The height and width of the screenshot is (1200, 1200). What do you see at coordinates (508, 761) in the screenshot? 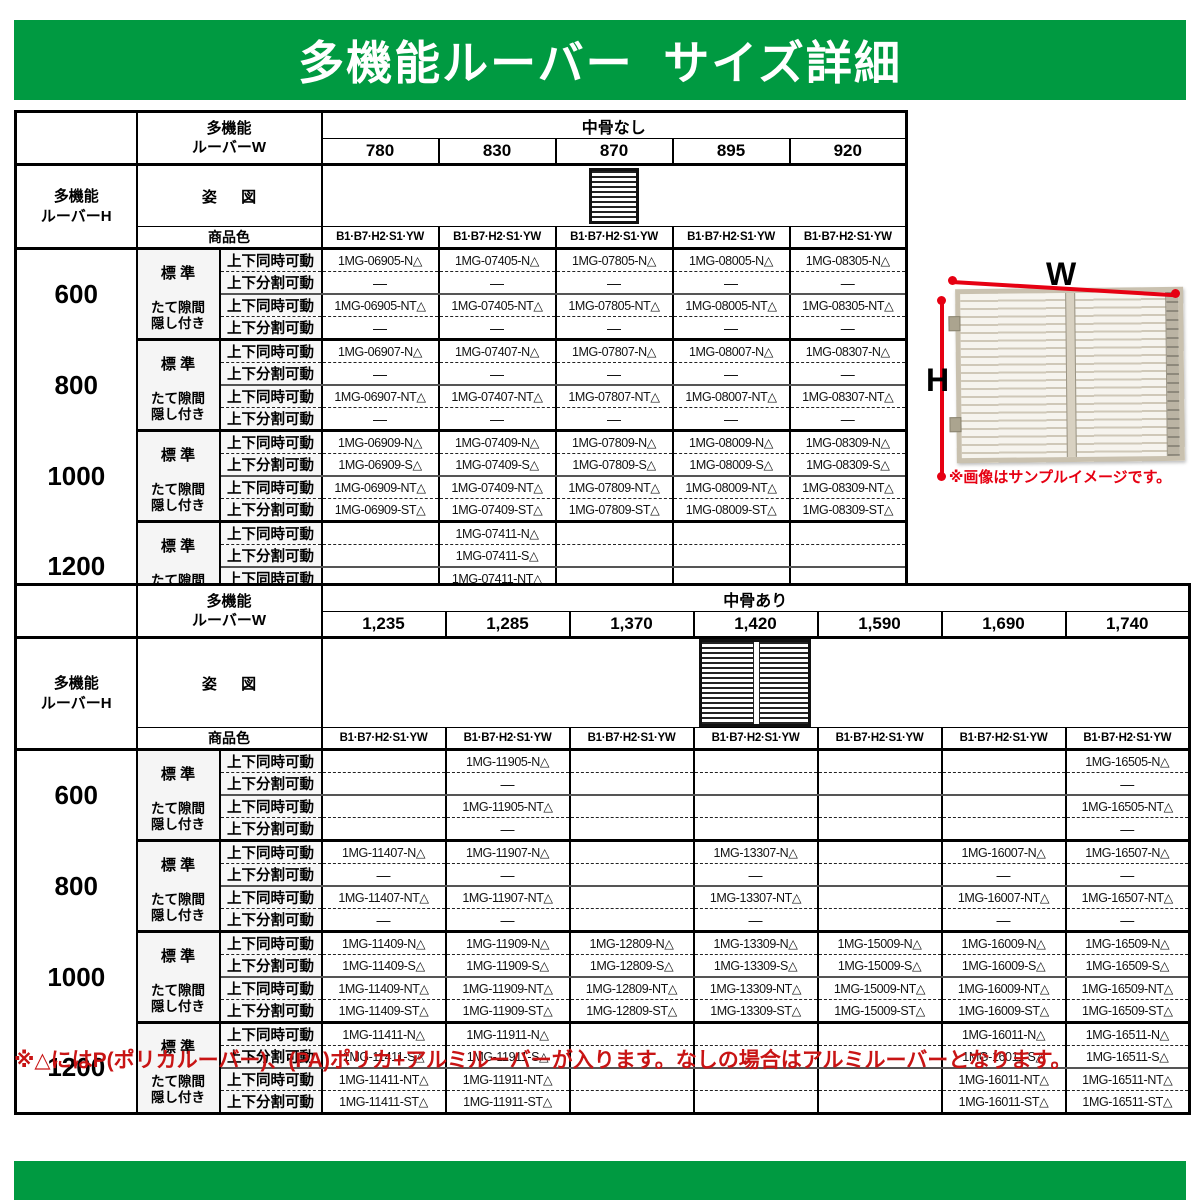
I see `product-code-cell: 1MG-11905-N△` at bounding box center [508, 761].